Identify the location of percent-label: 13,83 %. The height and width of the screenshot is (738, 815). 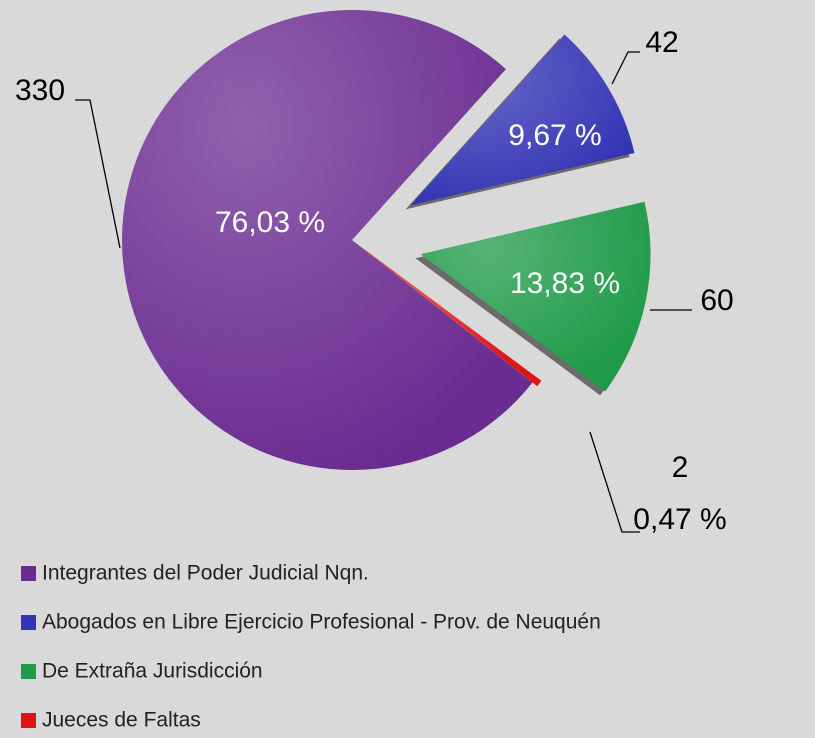
(565, 283).